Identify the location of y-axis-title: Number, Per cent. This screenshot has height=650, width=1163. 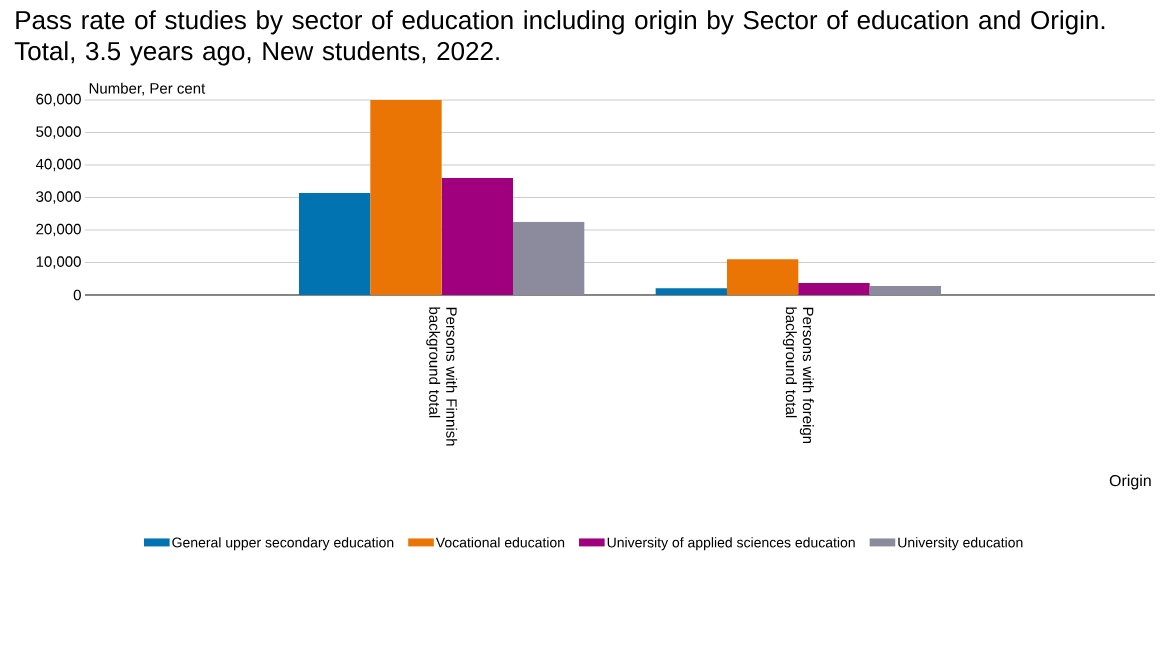
(147, 89).